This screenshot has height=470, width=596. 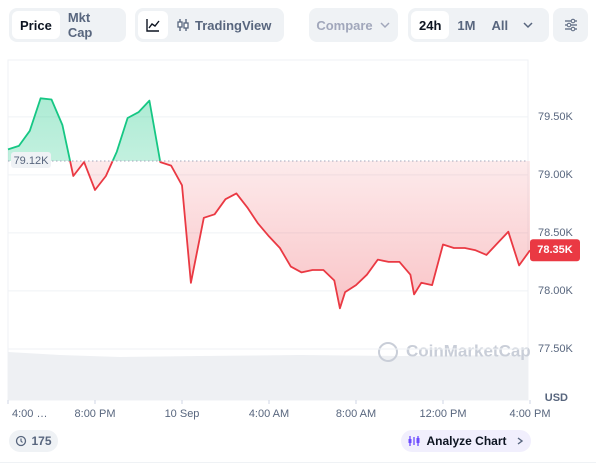 I want to click on price-button: Price, so click(x=36, y=25).